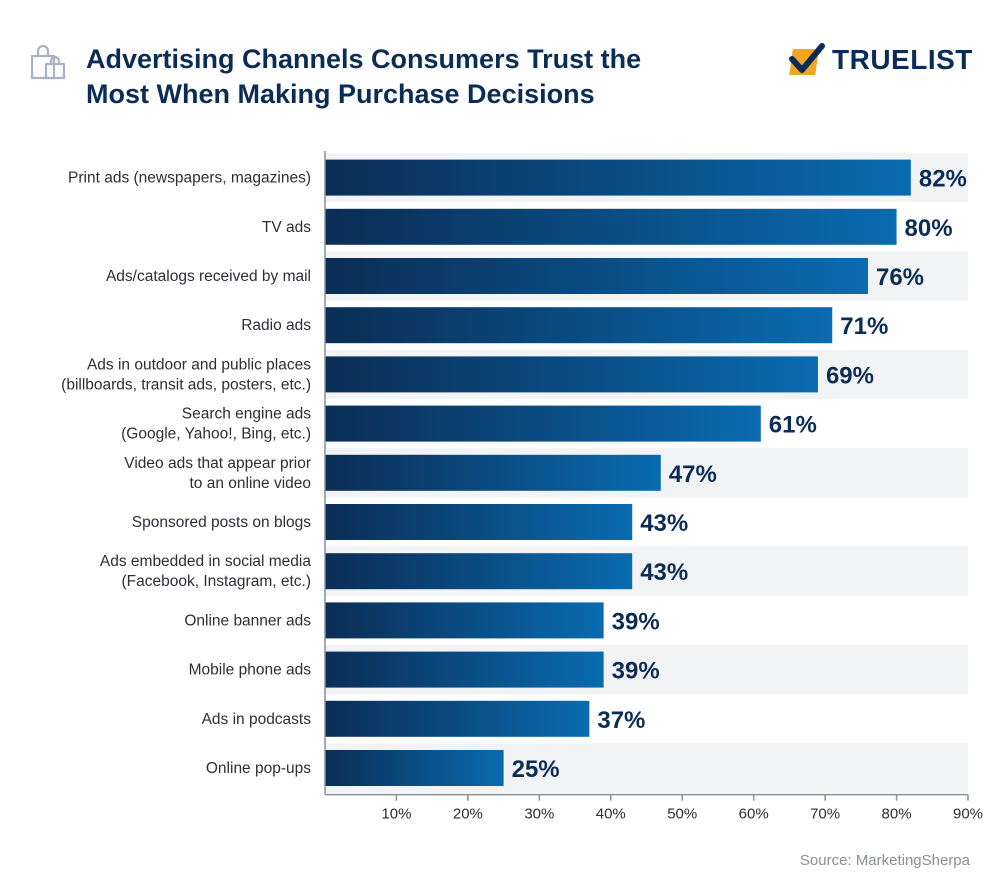 The image size is (1000, 895). Describe the element at coordinates (682, 814) in the screenshot. I see `x-tick-label: 50%` at that location.